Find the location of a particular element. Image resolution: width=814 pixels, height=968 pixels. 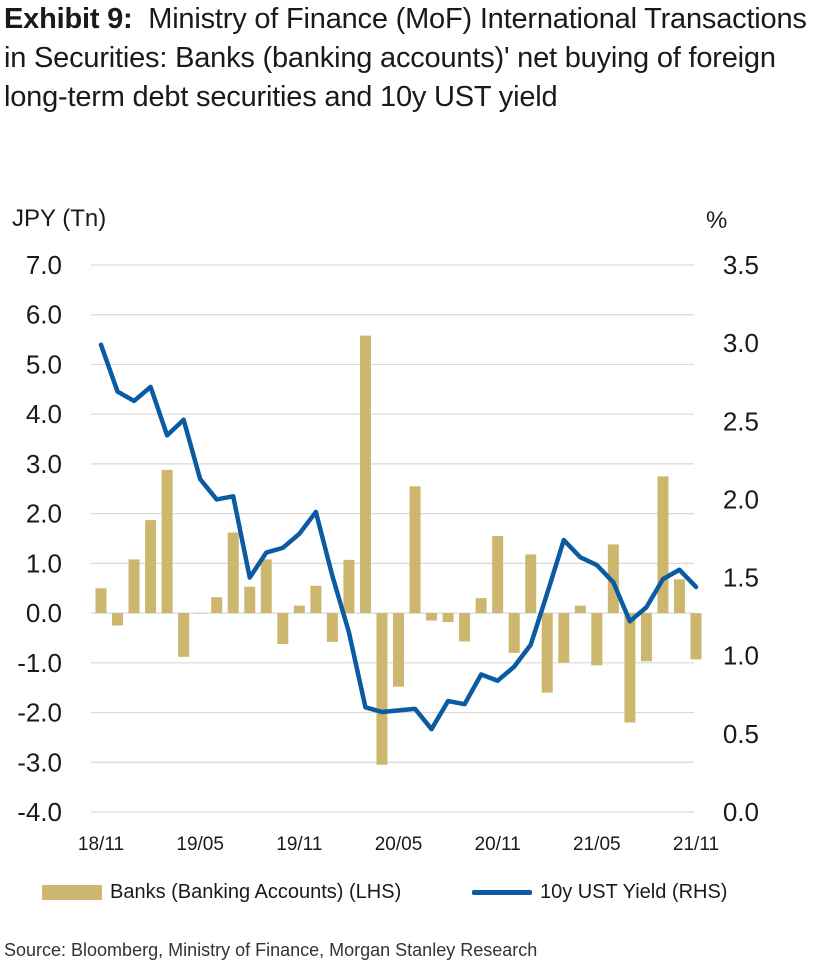

legend-item-ust: 10y UST Yield (RHS) is located at coordinates (599, 892).